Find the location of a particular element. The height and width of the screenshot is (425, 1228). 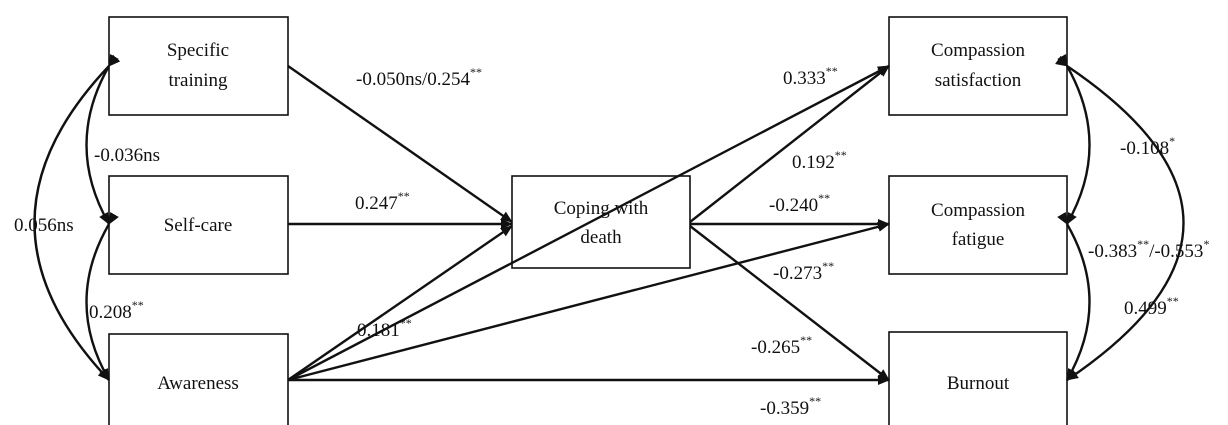

path-coping-to-burnout is located at coordinates (789, 303).